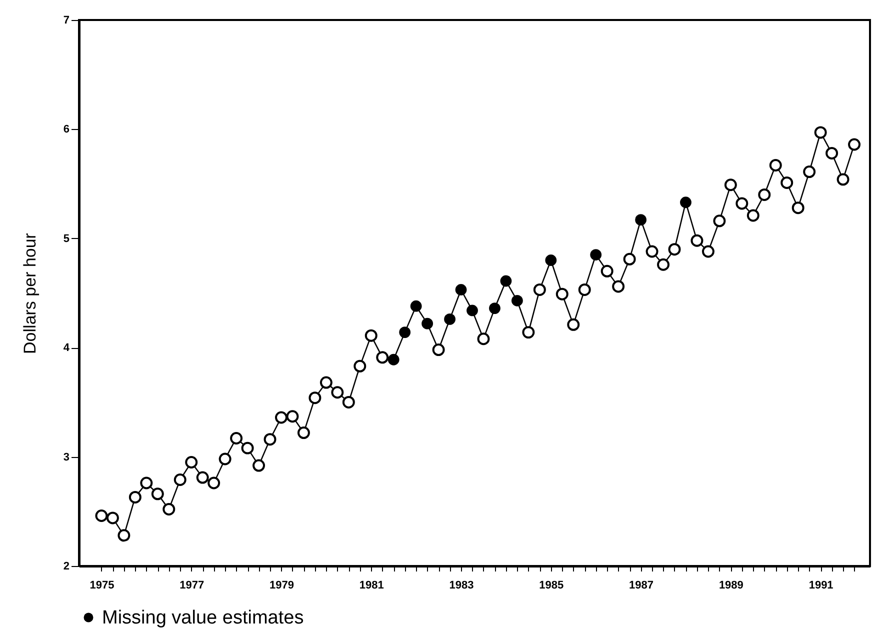 The height and width of the screenshot is (634, 872). Describe the element at coordinates (371, 586) in the screenshot. I see `x-tick-label: 1981` at that location.